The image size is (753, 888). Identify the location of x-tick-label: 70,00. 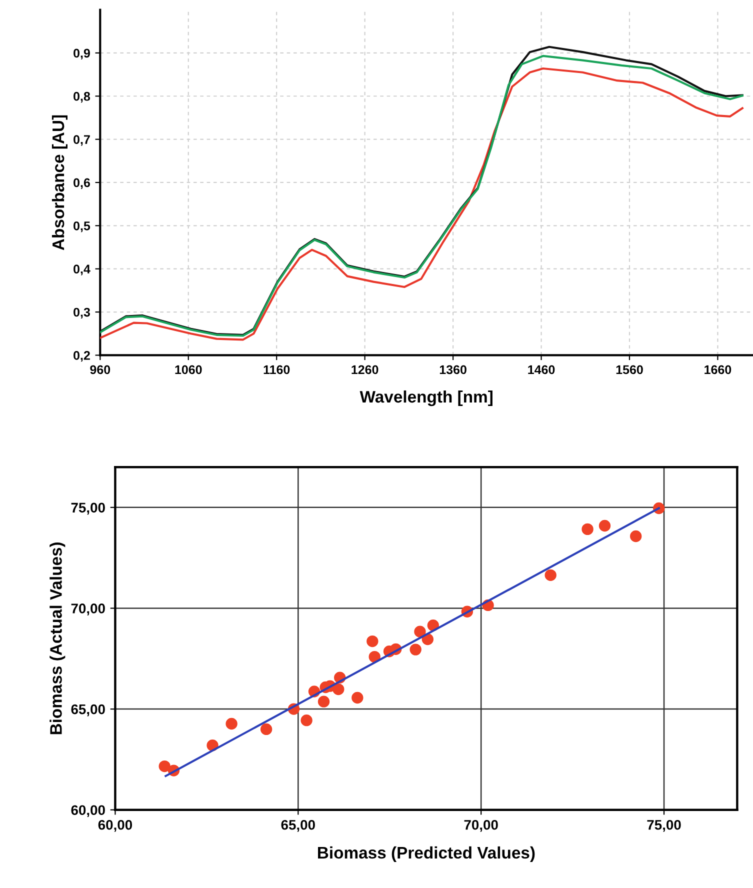
(481, 826).